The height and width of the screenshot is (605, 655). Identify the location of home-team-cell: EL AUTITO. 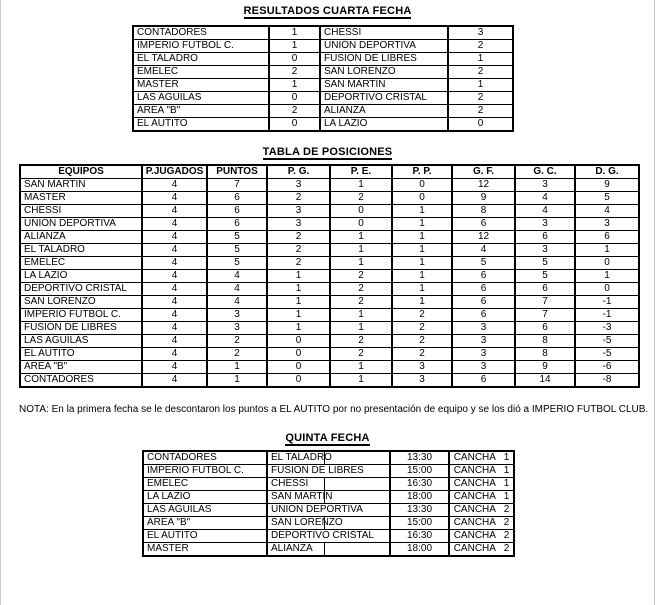
(205, 536).